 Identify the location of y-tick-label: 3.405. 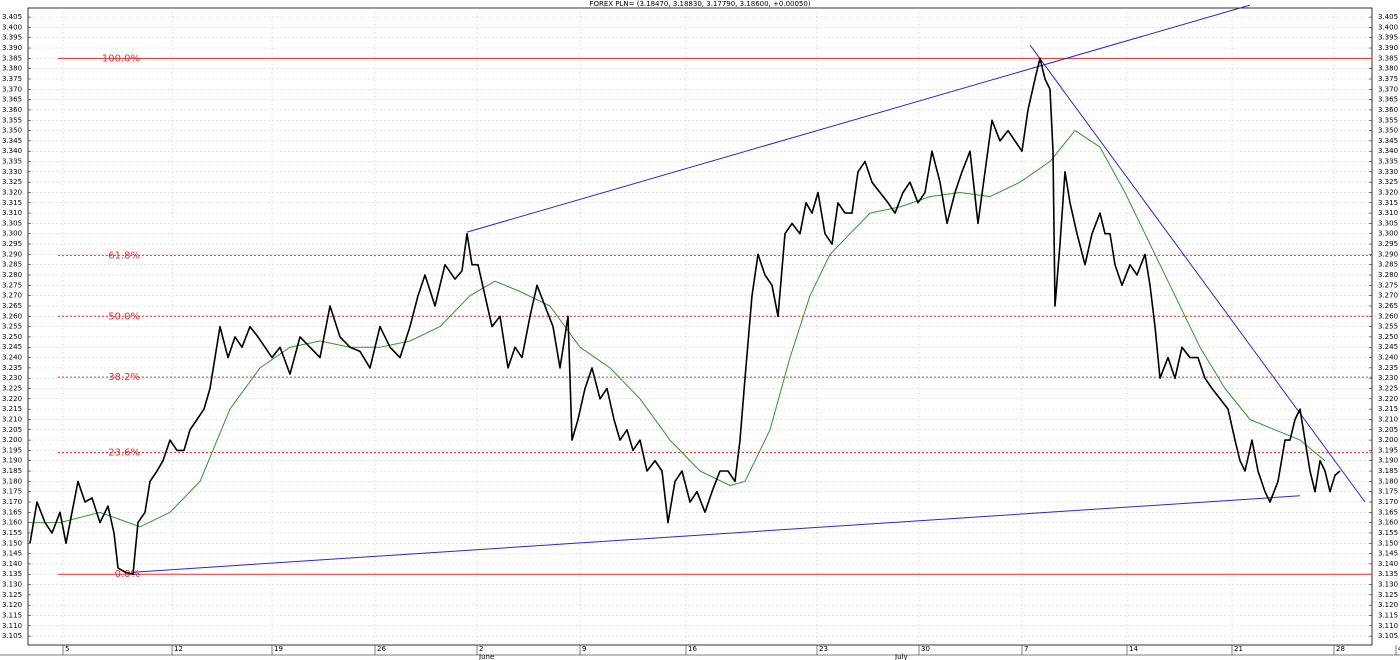
(12, 17).